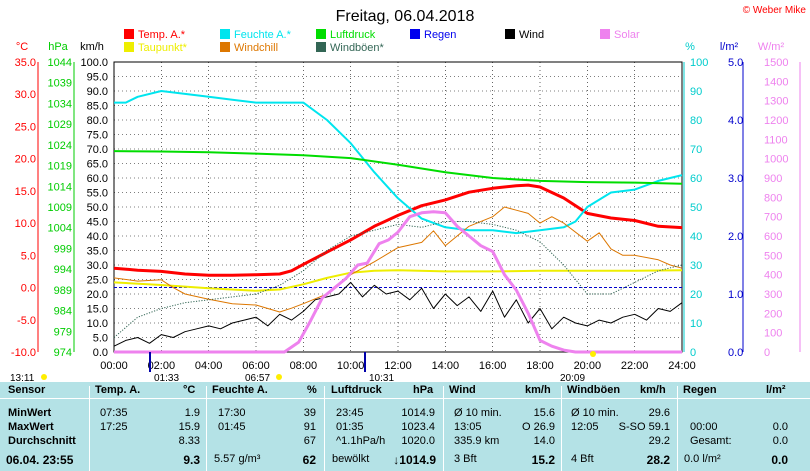 Image resolution: width=810 pixels, height=471 pixels. What do you see at coordinates (773, 179) in the screenshot?
I see `solar-tick-label: 900` at bounding box center [773, 179].